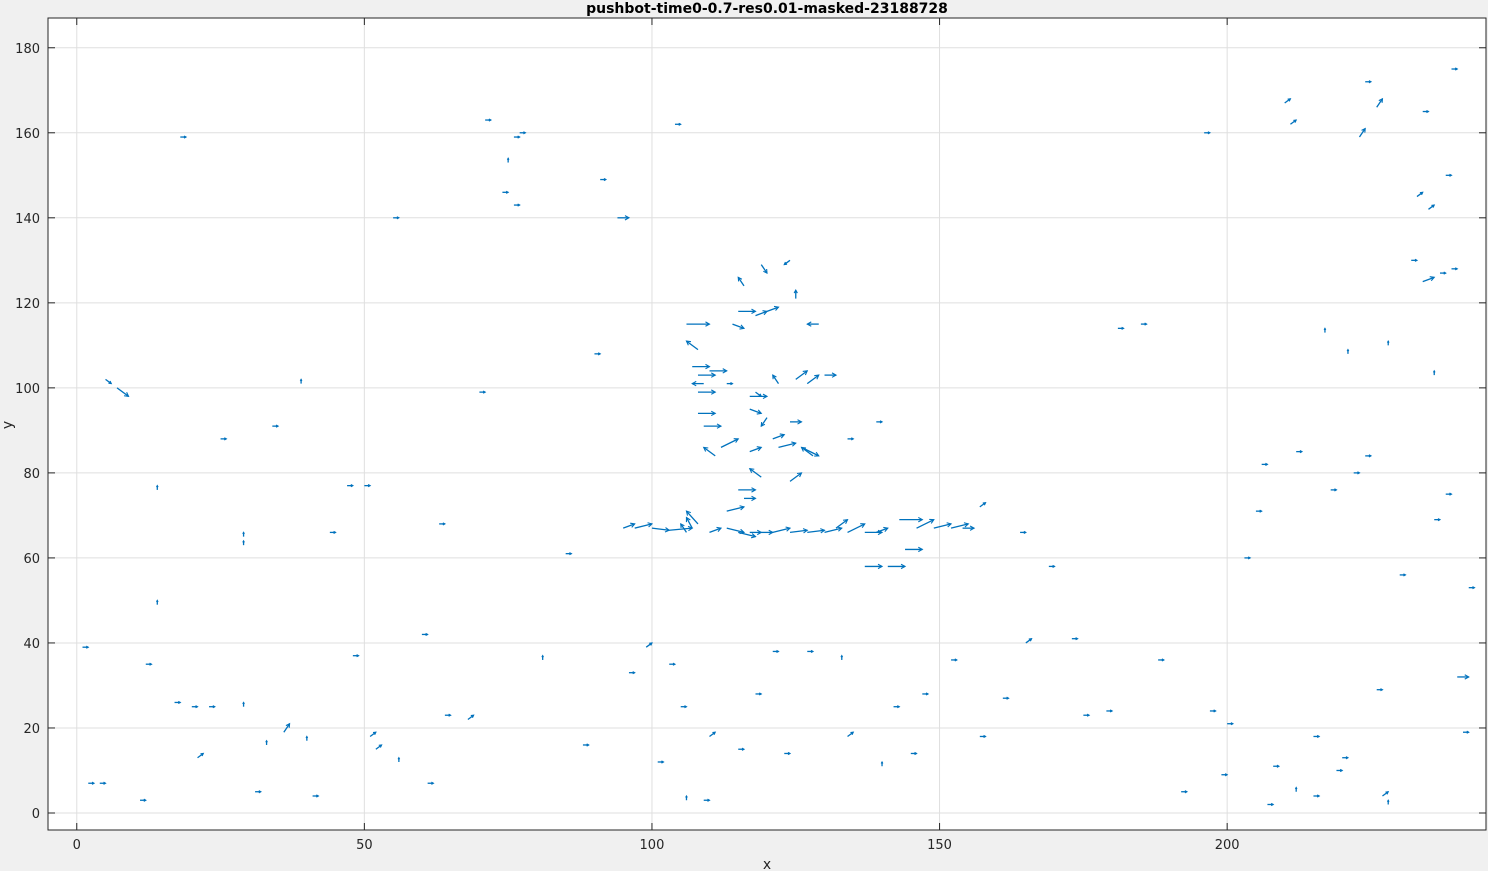  What do you see at coordinates (652, 845) in the screenshot?
I see `x-tick-label: 100` at bounding box center [652, 845].